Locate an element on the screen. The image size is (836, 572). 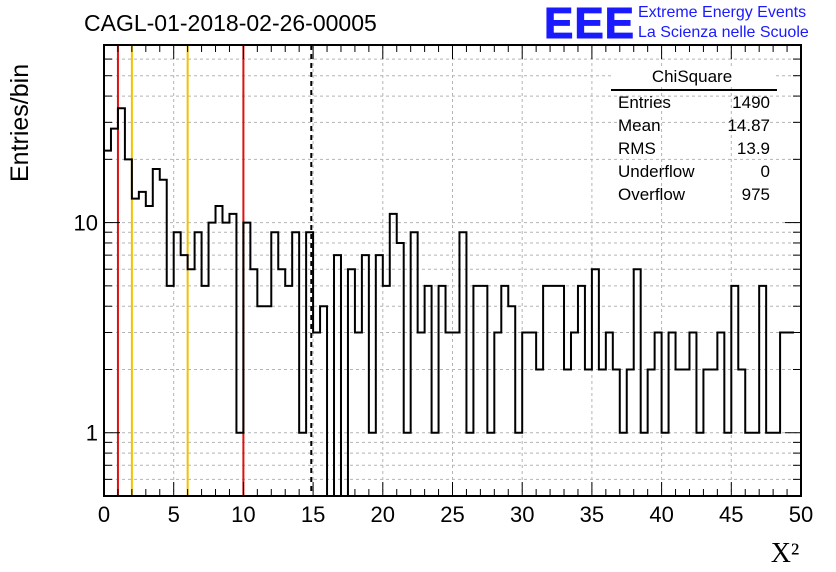
x-tick-label: 30 is located at coordinates (522, 514).